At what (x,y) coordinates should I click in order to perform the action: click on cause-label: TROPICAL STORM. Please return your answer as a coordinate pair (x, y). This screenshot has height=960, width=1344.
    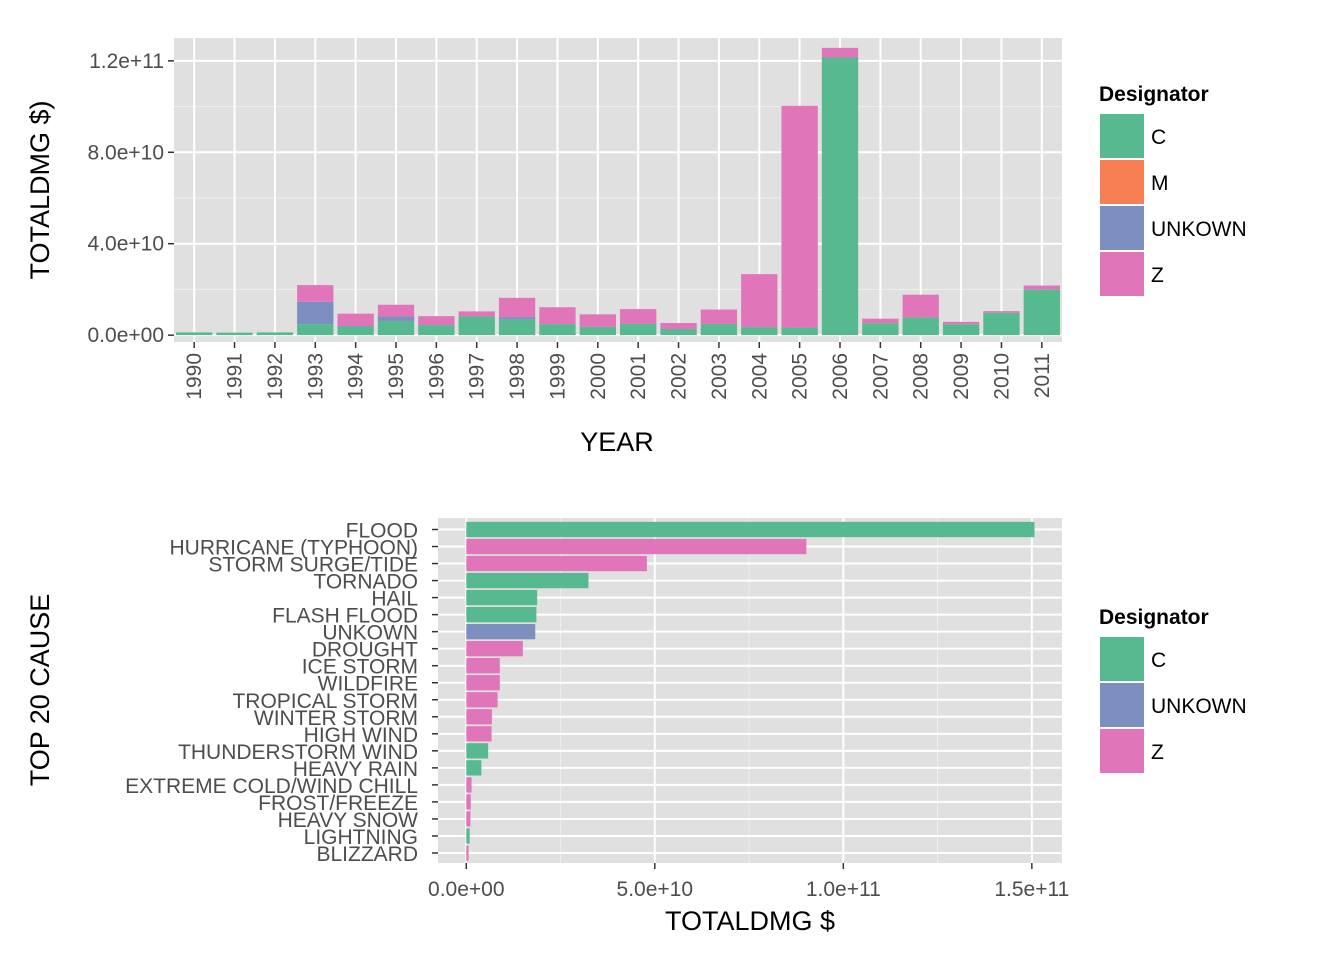
    Looking at the image, I should click on (325, 701).